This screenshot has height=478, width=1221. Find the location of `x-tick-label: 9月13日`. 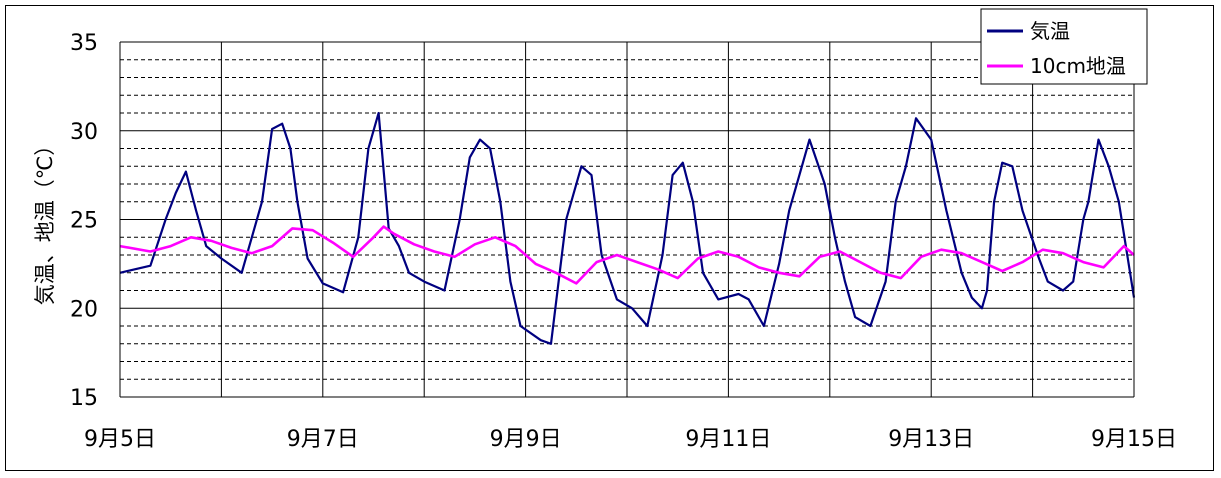

x-tick-label: 9月13日 is located at coordinates (931, 439).